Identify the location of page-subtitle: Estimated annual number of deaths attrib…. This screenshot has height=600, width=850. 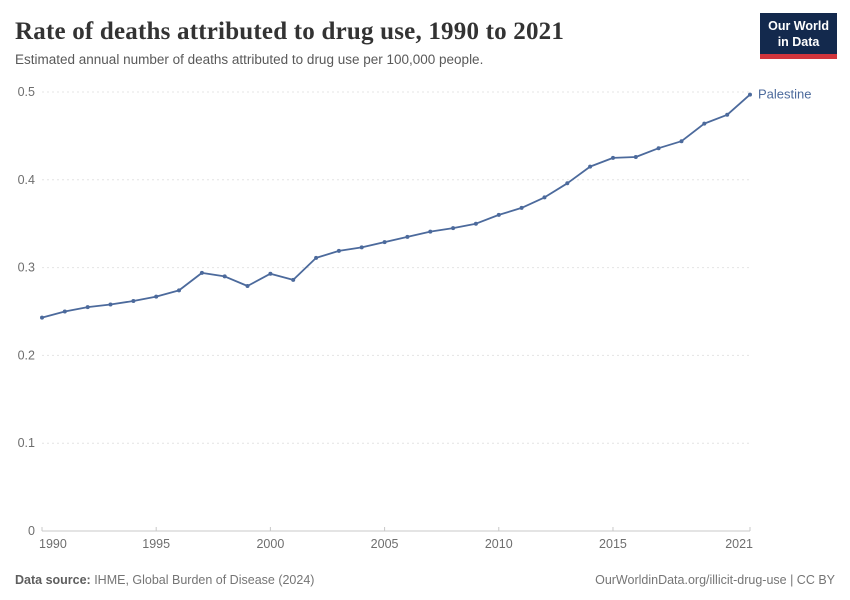
(249, 59).